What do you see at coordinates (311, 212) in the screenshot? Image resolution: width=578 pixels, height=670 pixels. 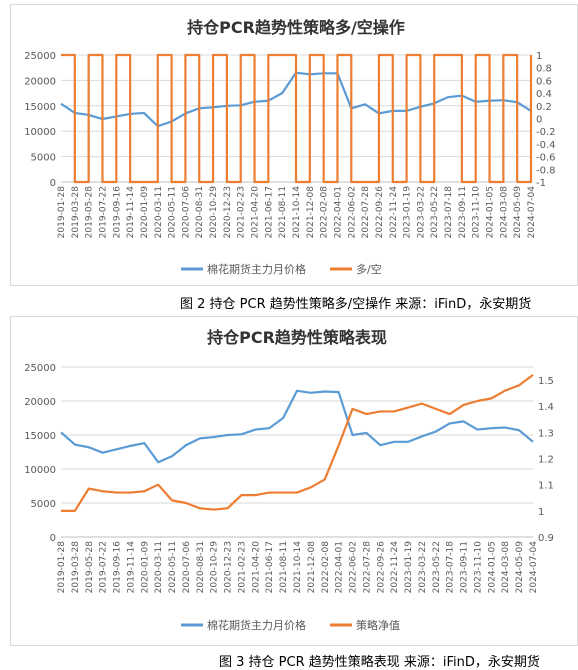 I see `x-tick-label: 2021-12-08` at bounding box center [311, 212].